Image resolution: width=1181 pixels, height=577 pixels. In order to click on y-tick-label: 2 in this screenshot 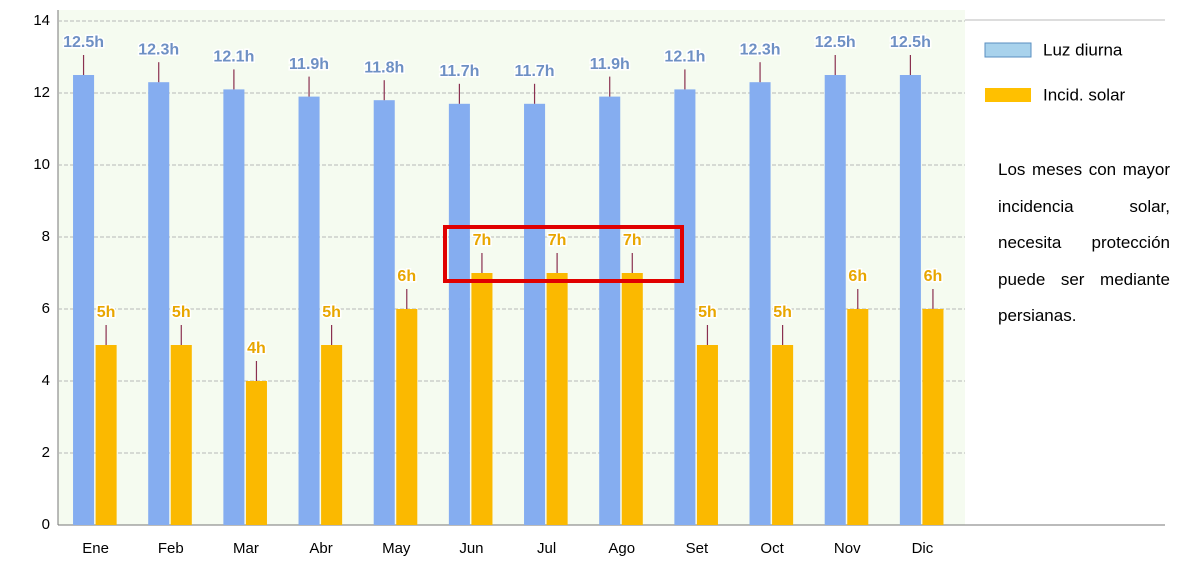, I will do `click(46, 452)`.